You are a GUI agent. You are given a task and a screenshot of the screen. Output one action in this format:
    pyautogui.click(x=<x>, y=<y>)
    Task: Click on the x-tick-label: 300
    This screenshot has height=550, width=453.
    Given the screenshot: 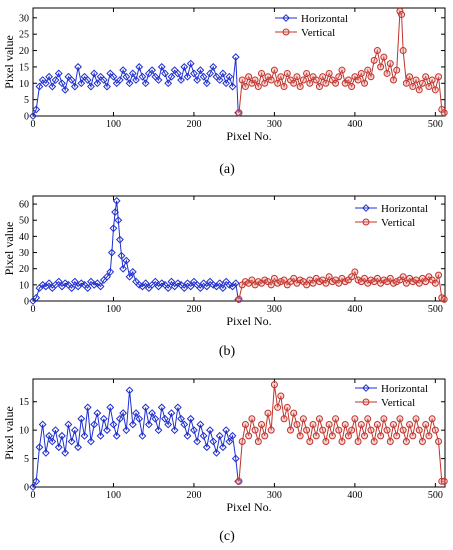 What is the action you would take?
    pyautogui.click(x=274, y=124)
    